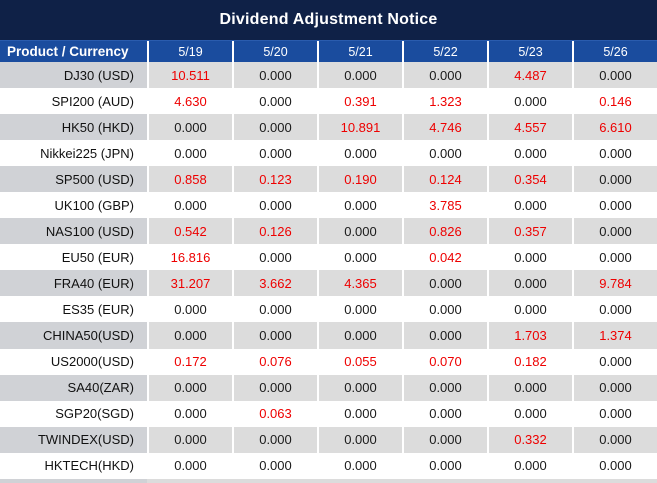 This screenshot has height=483, width=657. Describe the element at coordinates (189, 179) in the screenshot. I see `value-cell: 0.858` at that location.